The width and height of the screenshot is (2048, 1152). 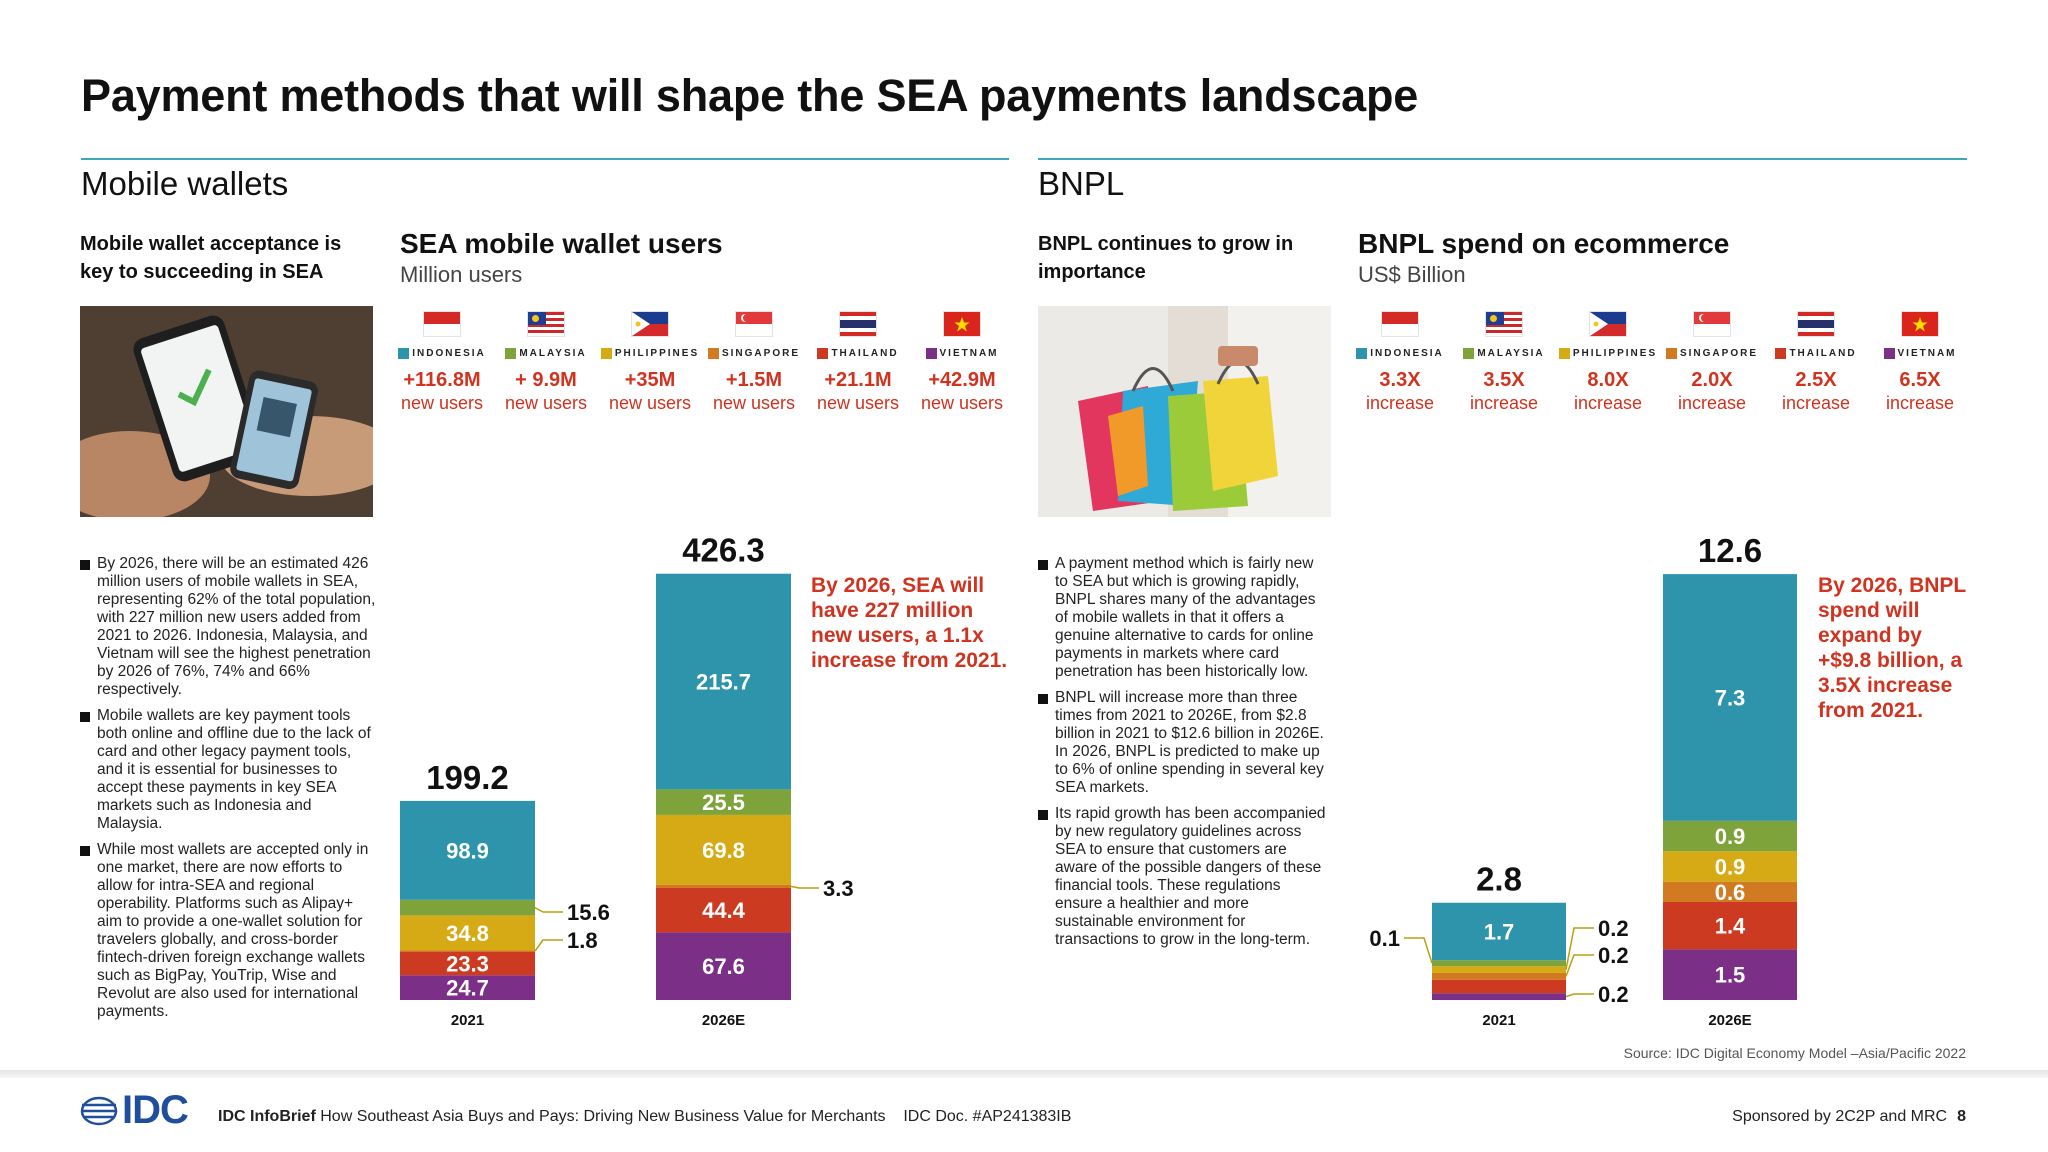 I want to click on data-label-outside: 3.3, so click(x=838, y=888).